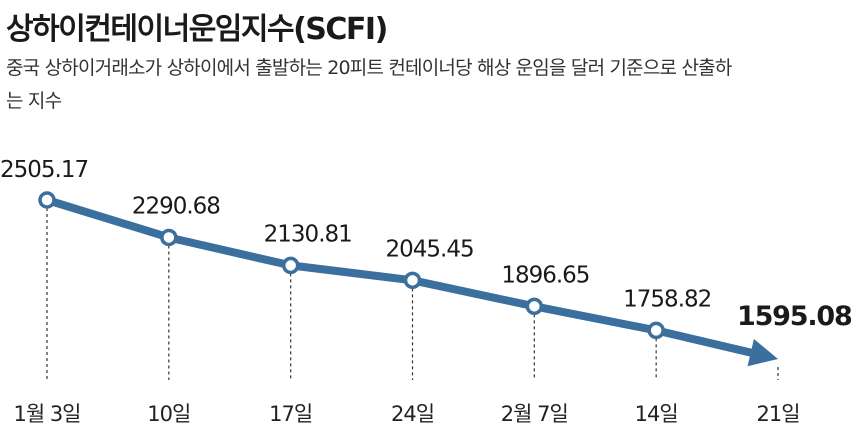 The image size is (860, 443). Describe the element at coordinates (545, 275) in the screenshot. I see `data-label: 1896.65` at that location.